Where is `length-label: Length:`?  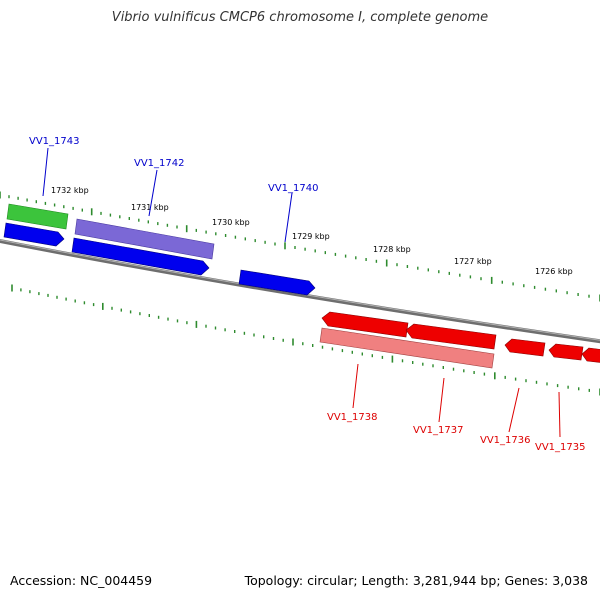 length-label: Length: is located at coordinates (385, 580).